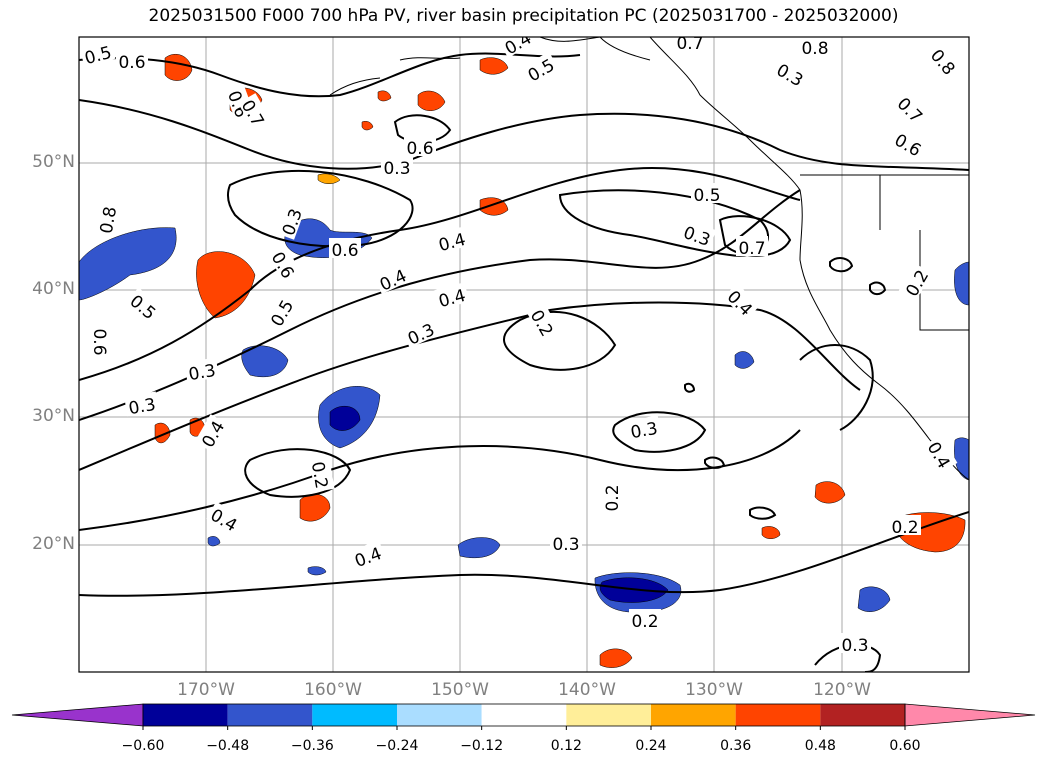 The image size is (1047, 765). I want to click on lat-label-20n: 20°N, so click(53, 544).